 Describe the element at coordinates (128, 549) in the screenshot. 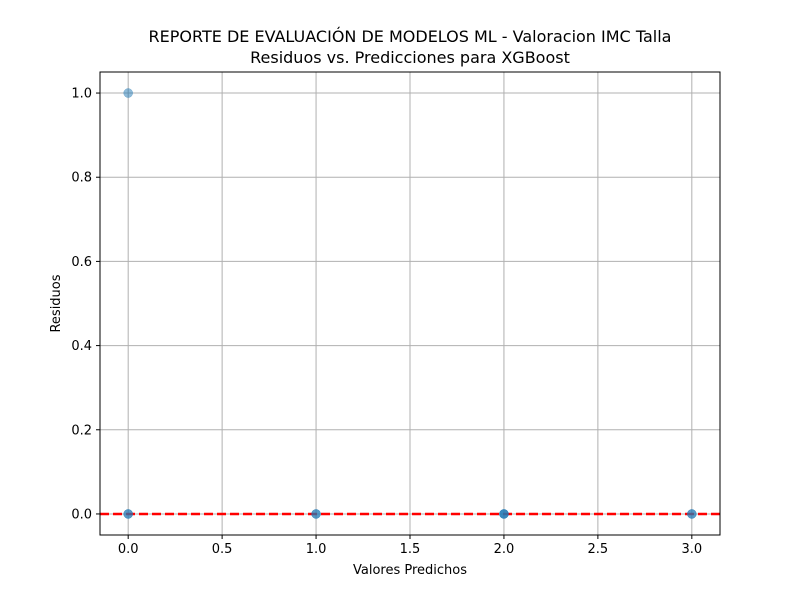

I see `x-tick-label: 0.0` at that location.